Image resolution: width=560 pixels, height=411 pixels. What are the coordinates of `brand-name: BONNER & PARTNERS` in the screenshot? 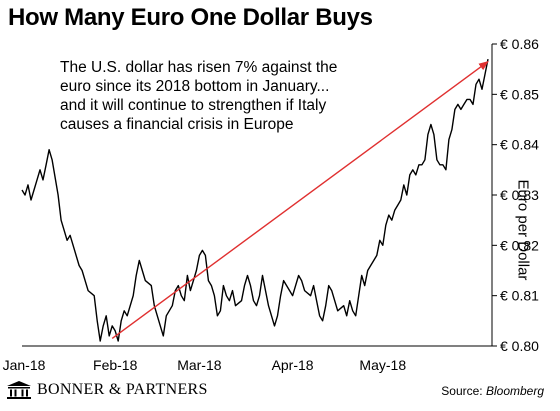 It's located at (122, 389).